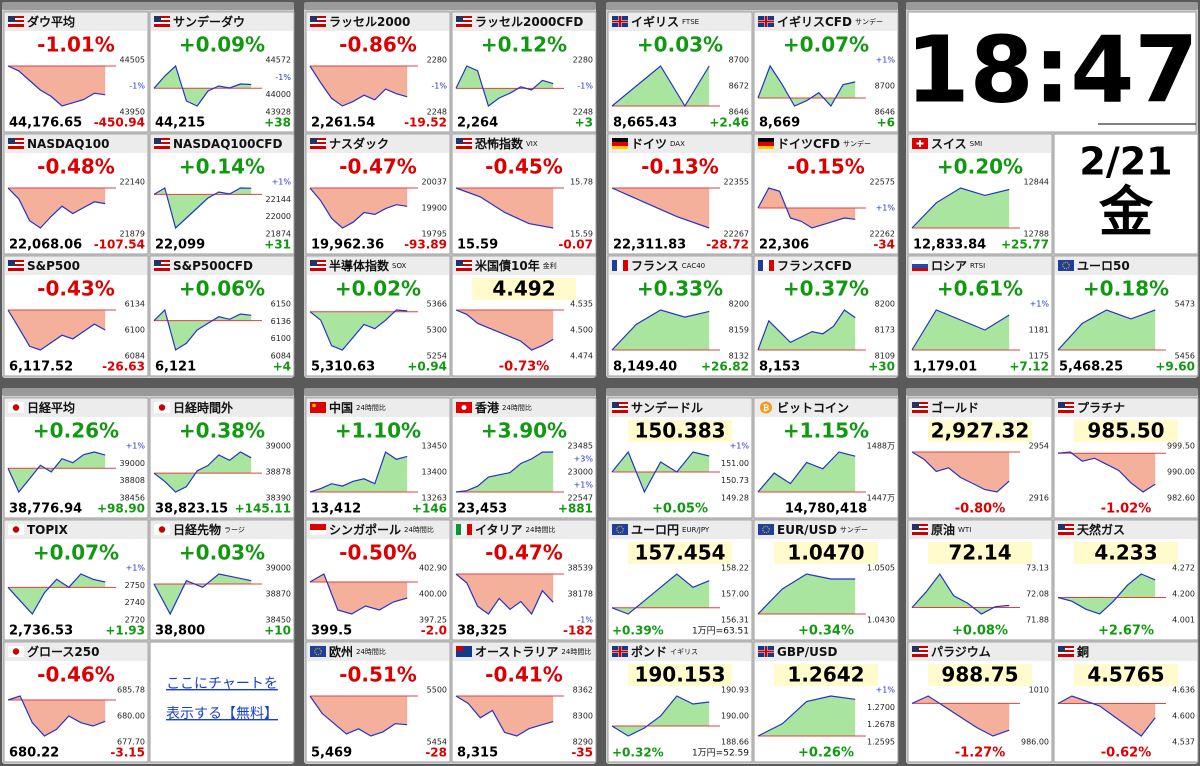  Describe the element at coordinates (533, 652) in the screenshot. I see `tile-name: オーストラリア 24時間比` at that location.